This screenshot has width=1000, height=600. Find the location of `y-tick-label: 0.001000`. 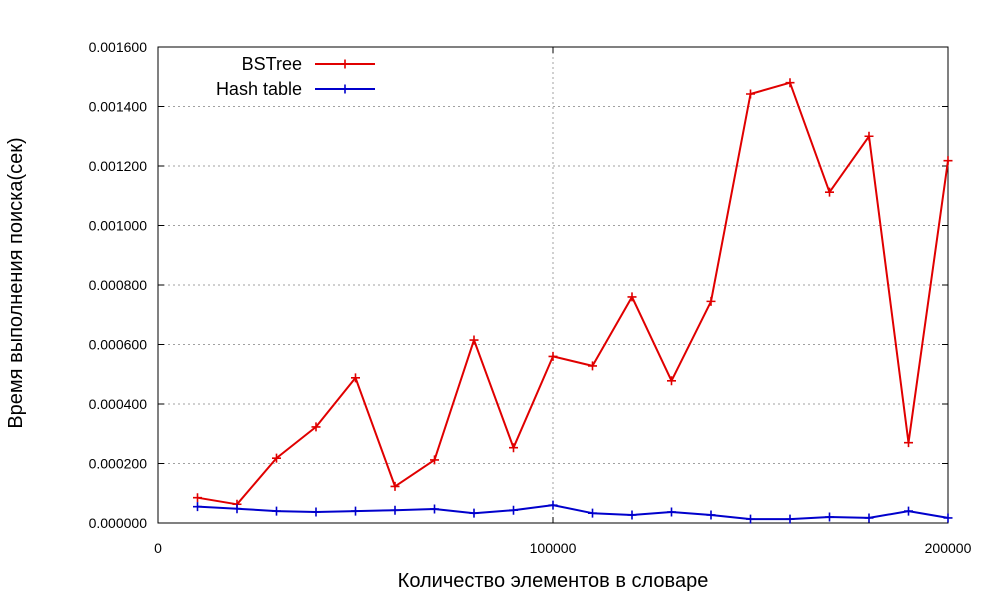

y-tick-label: 0.001000 is located at coordinates (118, 226).